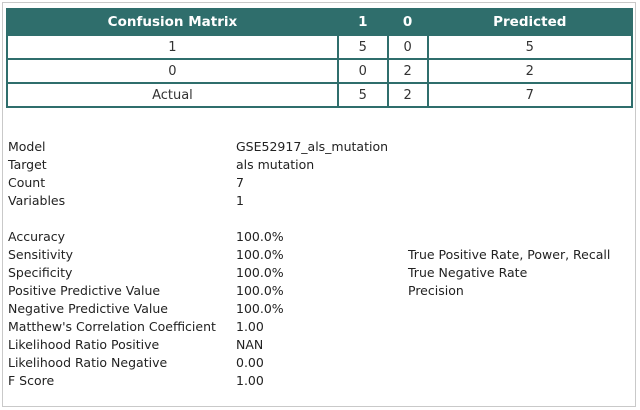 The image size is (640, 410). I want to click on matrix-cell: 5, so click(362, 47).